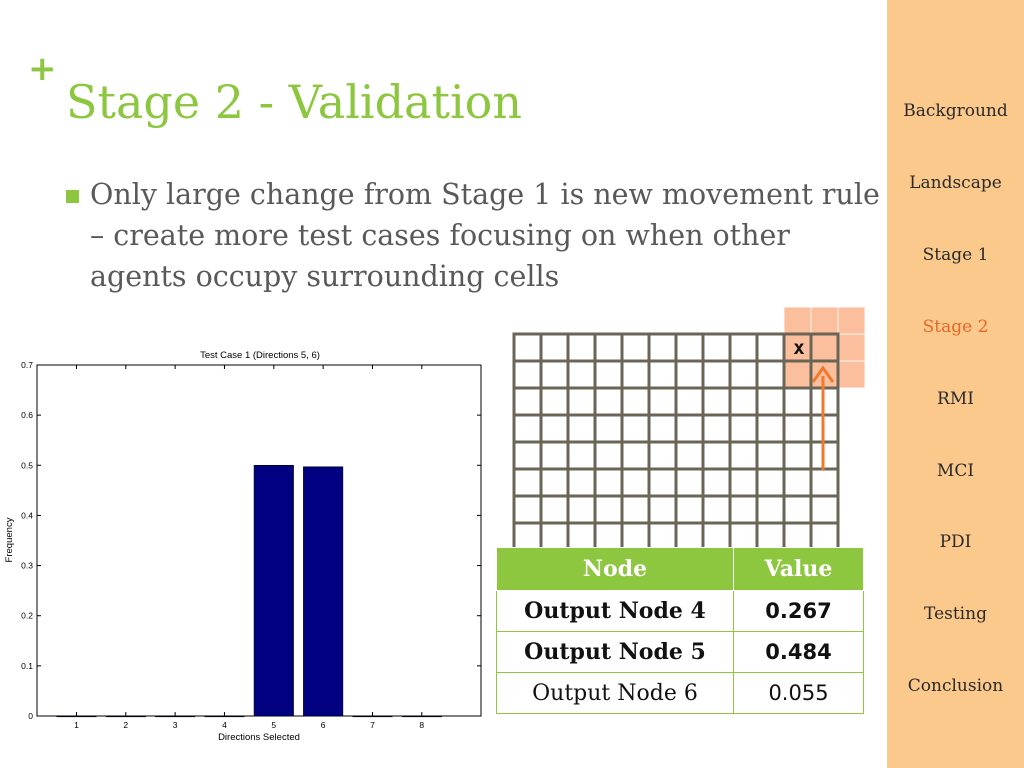  What do you see at coordinates (824, 347) in the screenshot?
I see `neighborhood-highlight` at bounding box center [824, 347].